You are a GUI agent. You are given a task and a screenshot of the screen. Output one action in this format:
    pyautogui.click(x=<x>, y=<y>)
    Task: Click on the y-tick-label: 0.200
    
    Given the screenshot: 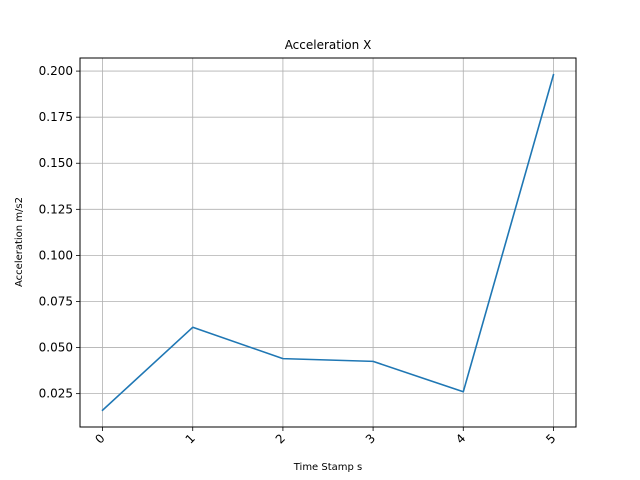 What is the action you would take?
    pyautogui.click(x=56, y=71)
    